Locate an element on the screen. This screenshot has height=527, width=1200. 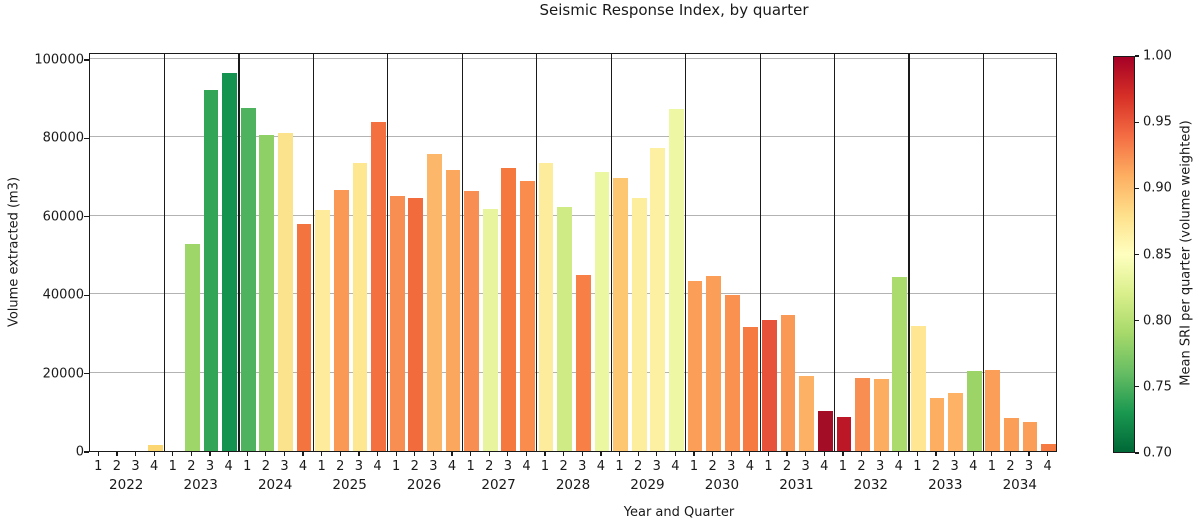
bar-2029-q1 is located at coordinates (620, 314).